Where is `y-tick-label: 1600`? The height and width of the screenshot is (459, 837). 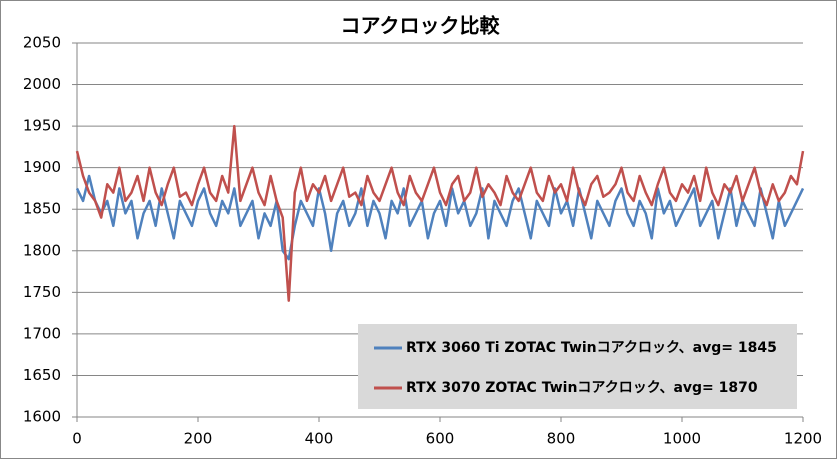 y-tick-label: 1600 is located at coordinates (42, 417).